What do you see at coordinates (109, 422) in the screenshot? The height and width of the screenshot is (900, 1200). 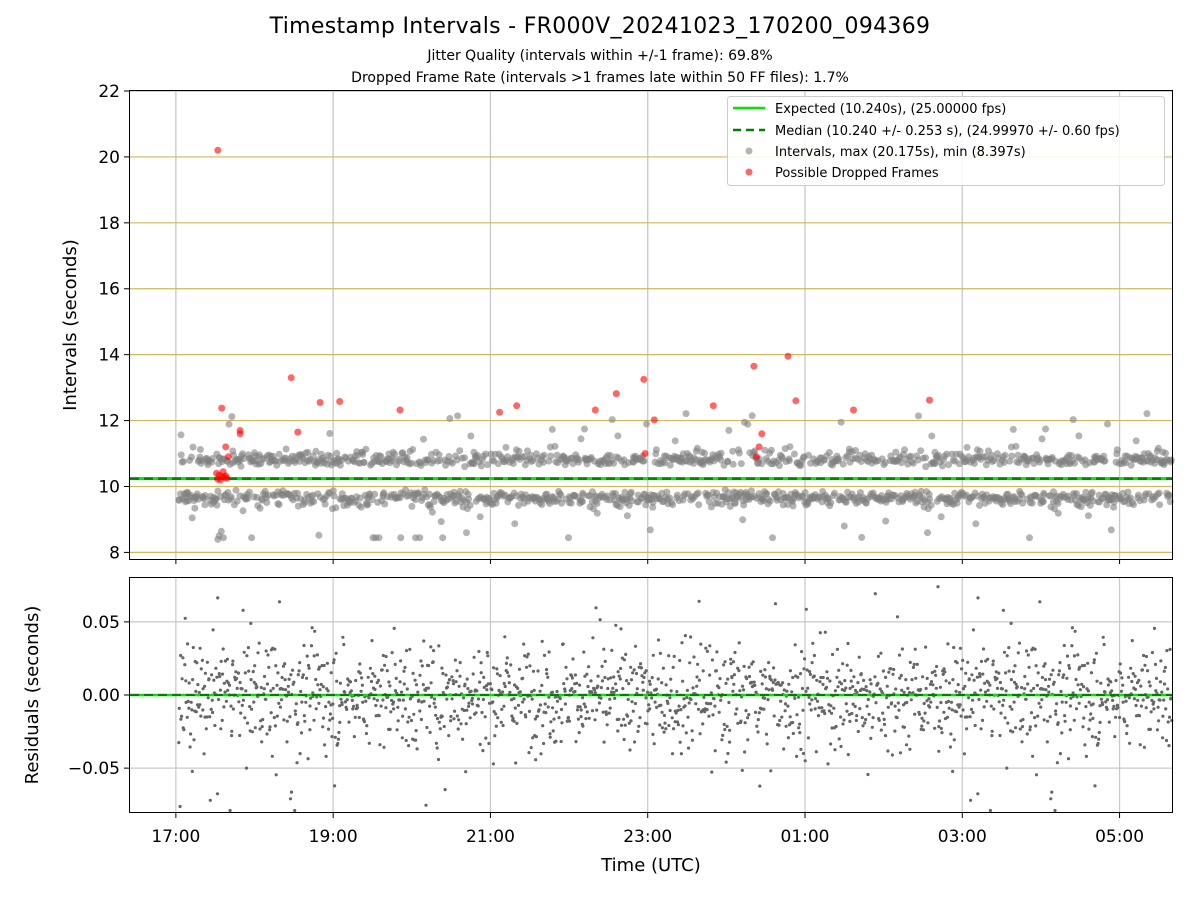 I see `y-tick-label: 12` at bounding box center [109, 422].